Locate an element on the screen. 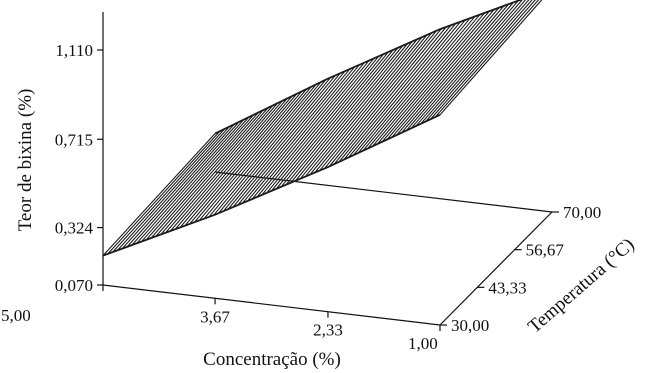 This screenshot has width=650, height=373. x-tick-label: 1,00 is located at coordinates (423, 343).